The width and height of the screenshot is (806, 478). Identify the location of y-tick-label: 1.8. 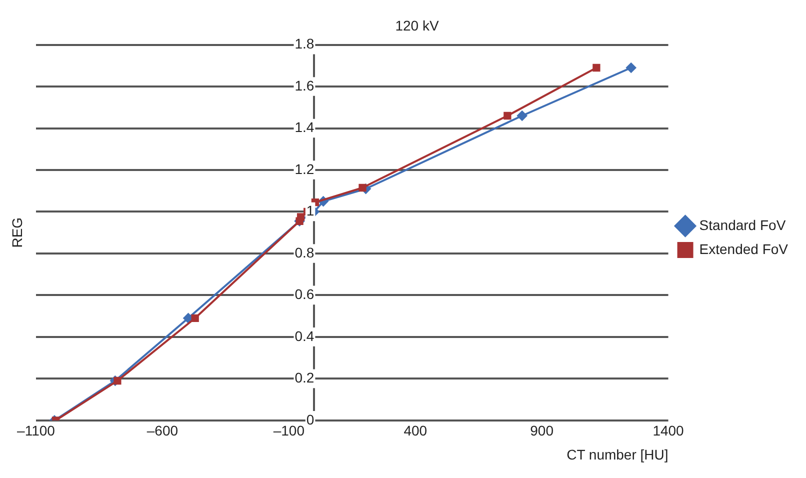
(304, 44).